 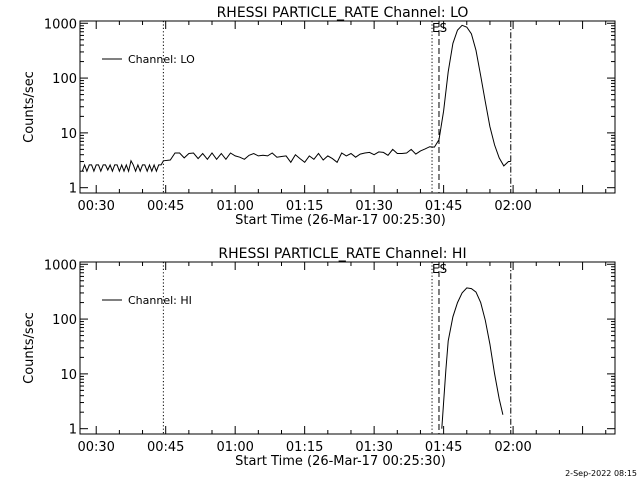 I want to click on legend: Channel: LO, so click(x=148, y=59).